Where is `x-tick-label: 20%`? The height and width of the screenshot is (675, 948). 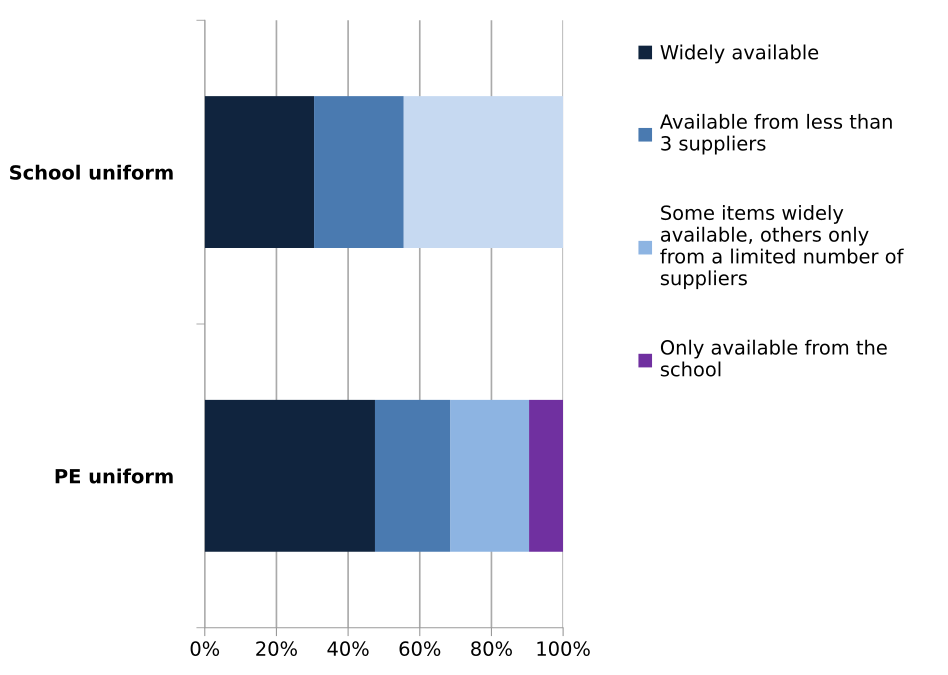 x-tick-label: 20% is located at coordinates (276, 648).